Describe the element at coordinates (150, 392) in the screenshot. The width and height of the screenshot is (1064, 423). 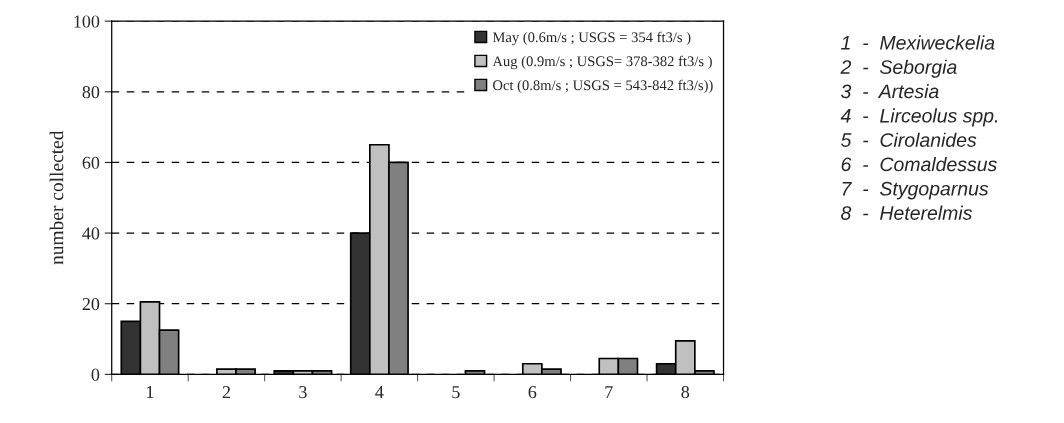
I see `x-tick-label: 1` at that location.